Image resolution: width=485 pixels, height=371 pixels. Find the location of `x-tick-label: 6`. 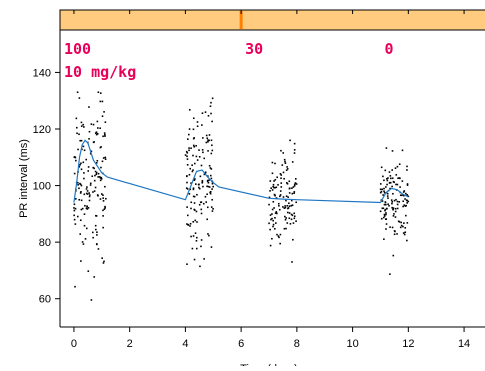

x-tick-label: 6 is located at coordinates (241, 344).